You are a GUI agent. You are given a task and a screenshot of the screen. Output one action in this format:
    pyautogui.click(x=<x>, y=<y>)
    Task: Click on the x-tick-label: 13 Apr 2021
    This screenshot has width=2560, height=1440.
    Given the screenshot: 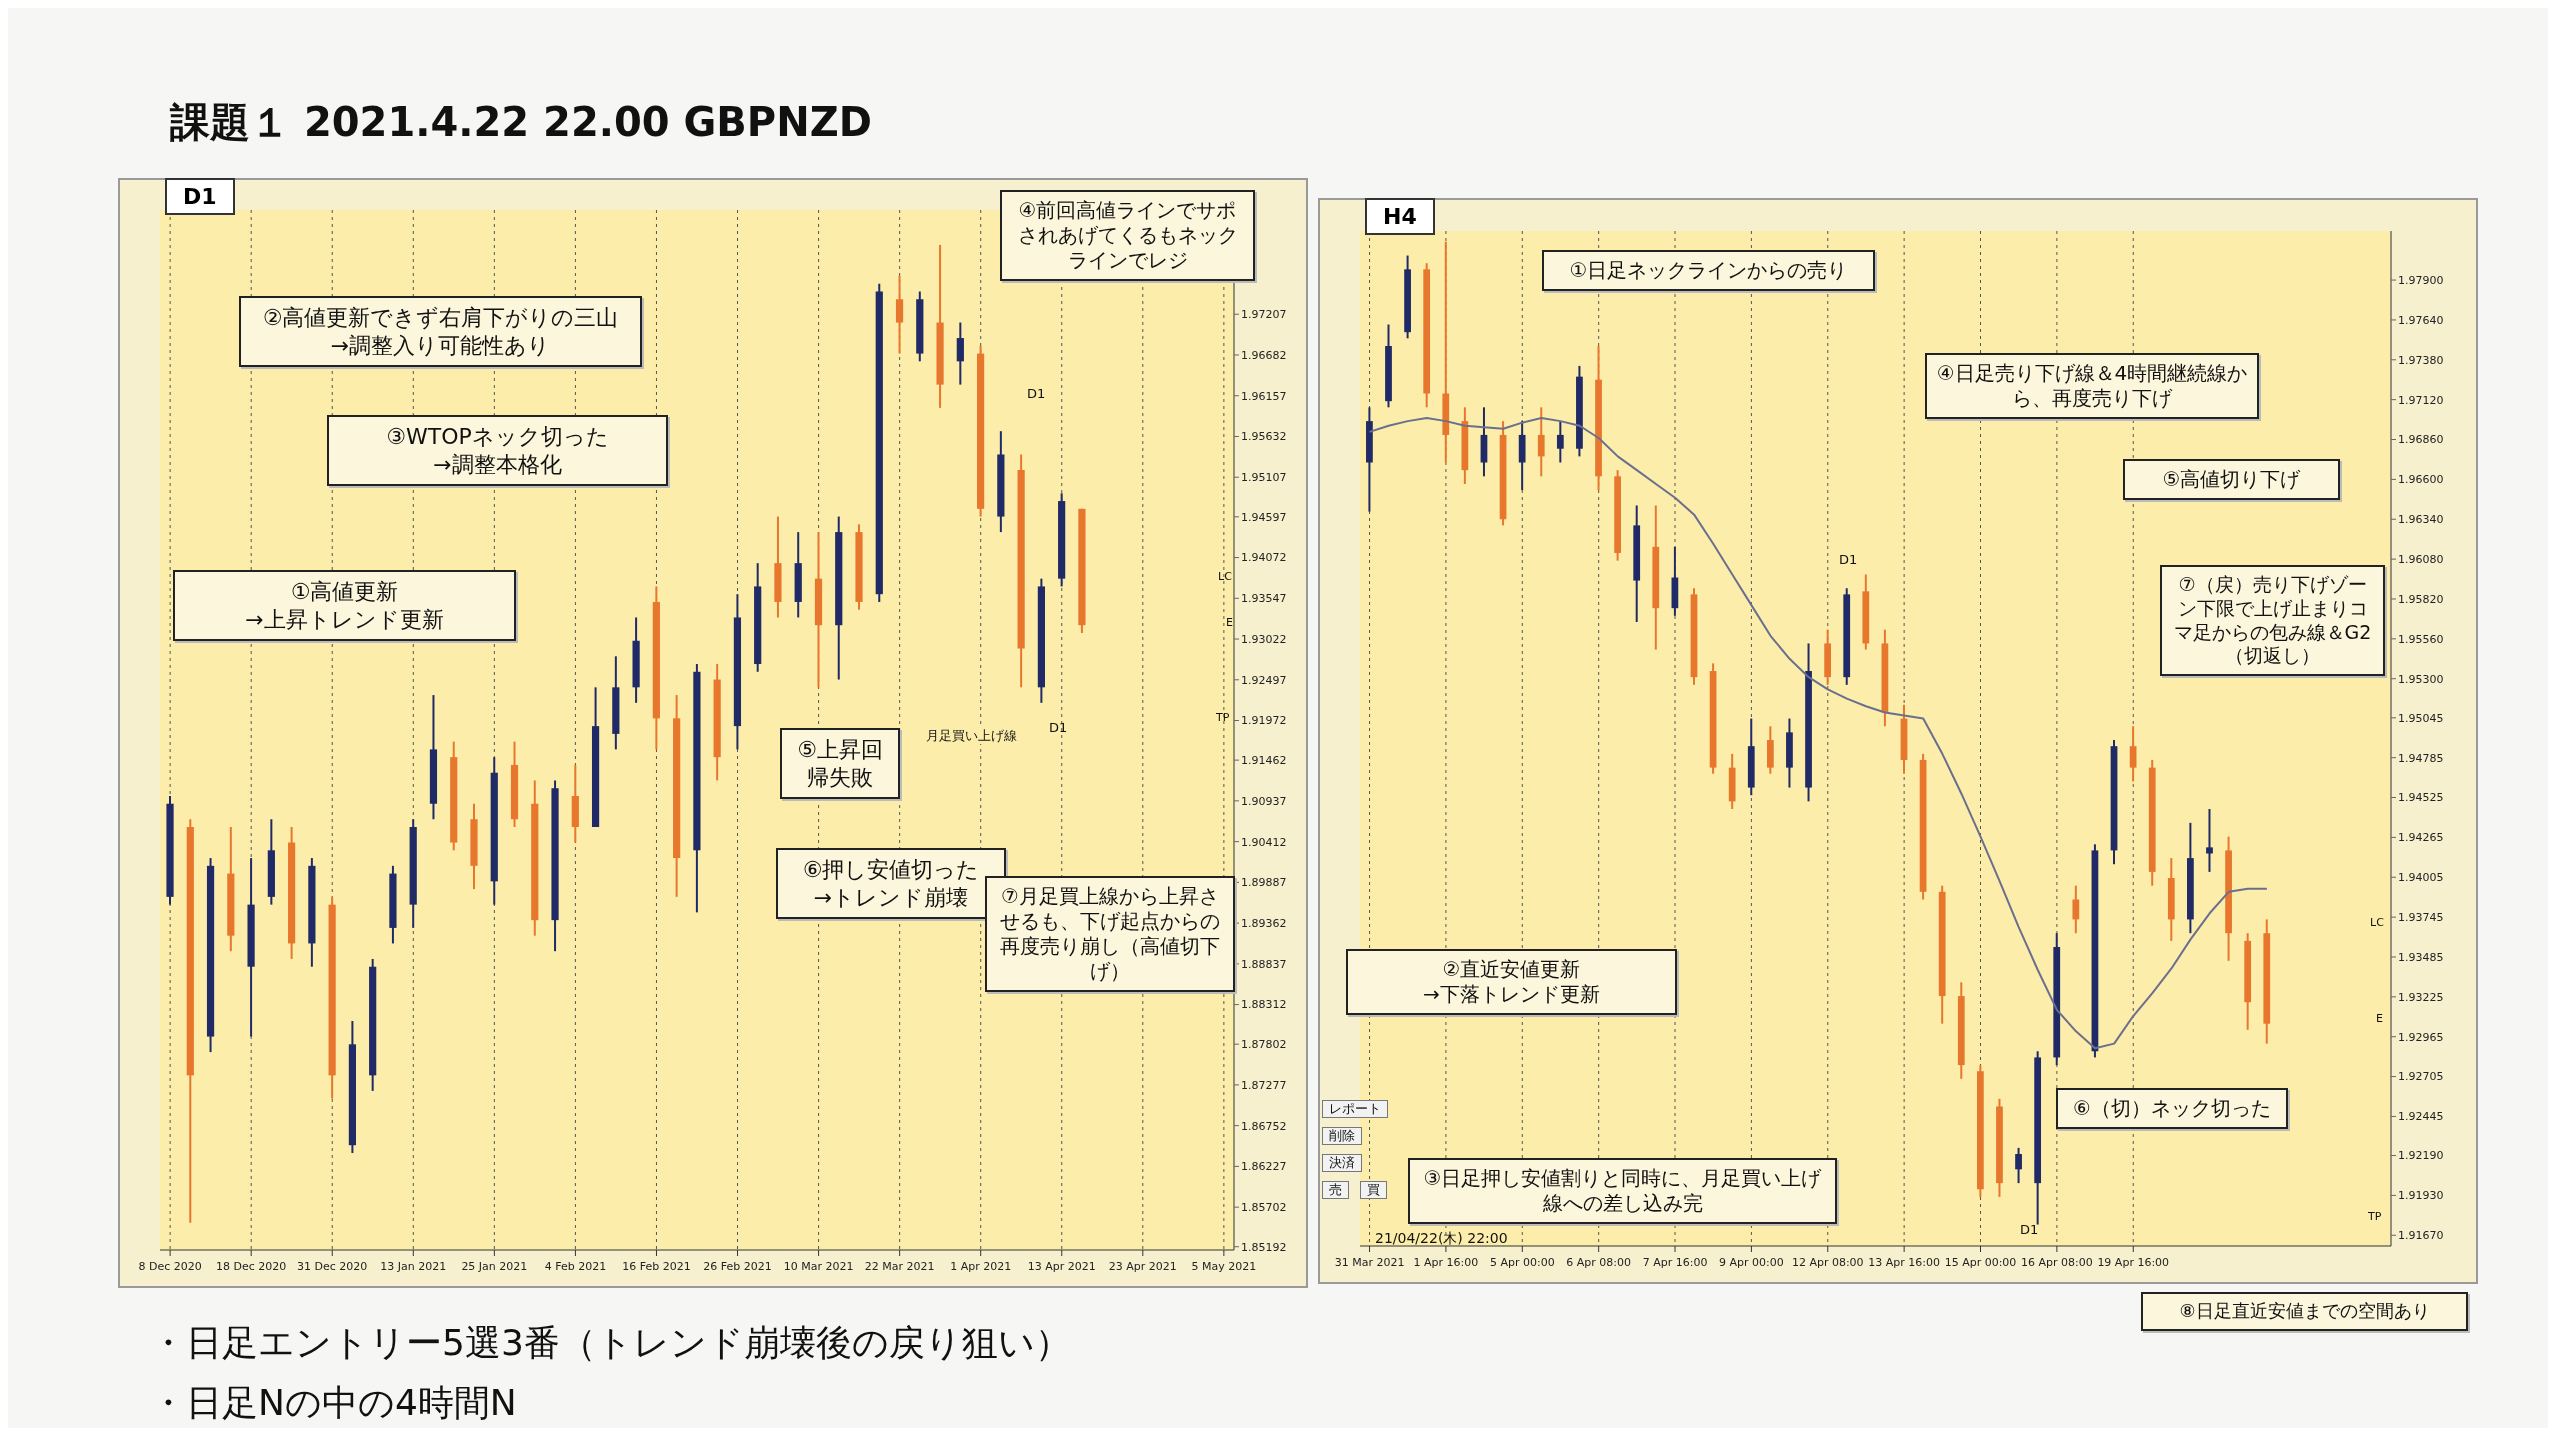 What is the action you would take?
    pyautogui.click(x=1061, y=1266)
    